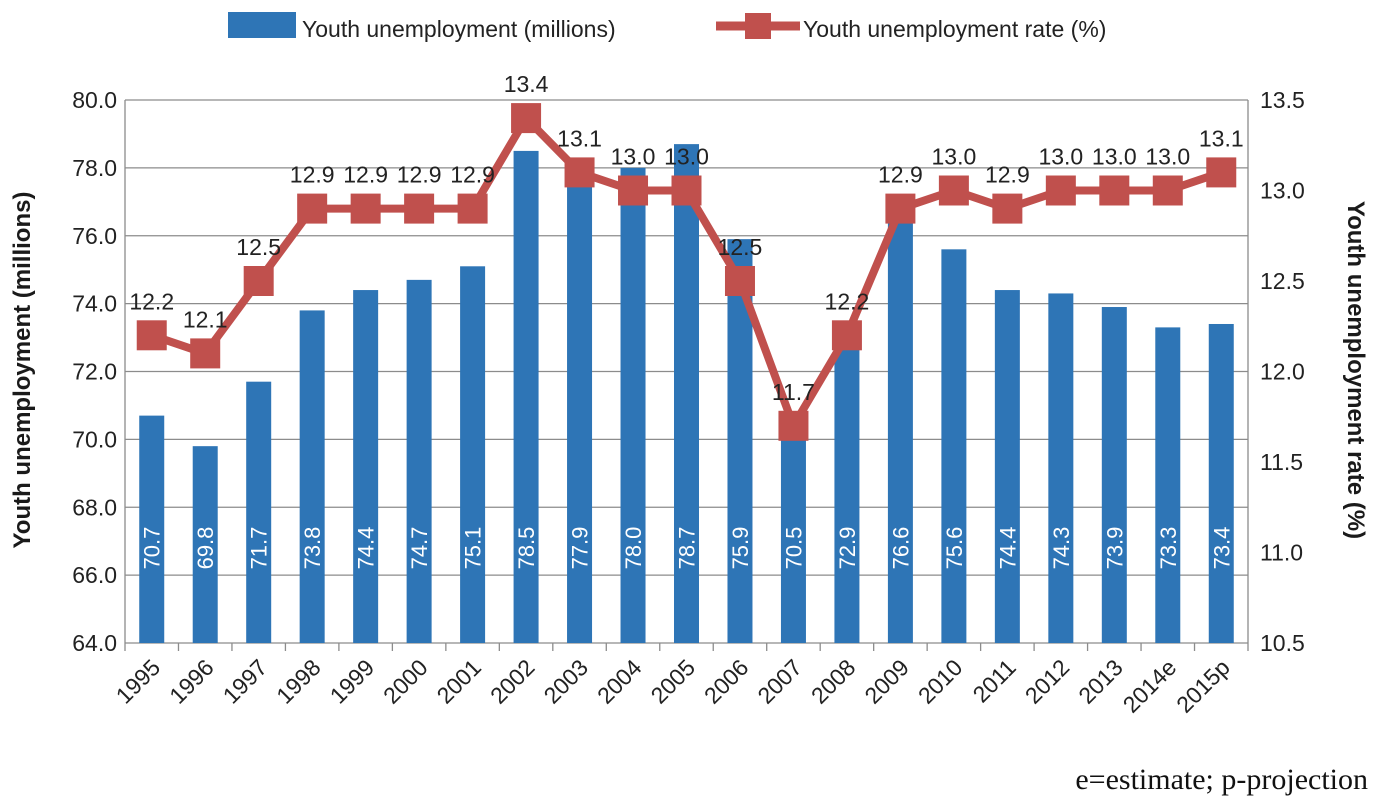 Image resolution: width=1382 pixels, height=803 pixels. I want to click on x-tick-label: 1998, so click(298, 681).